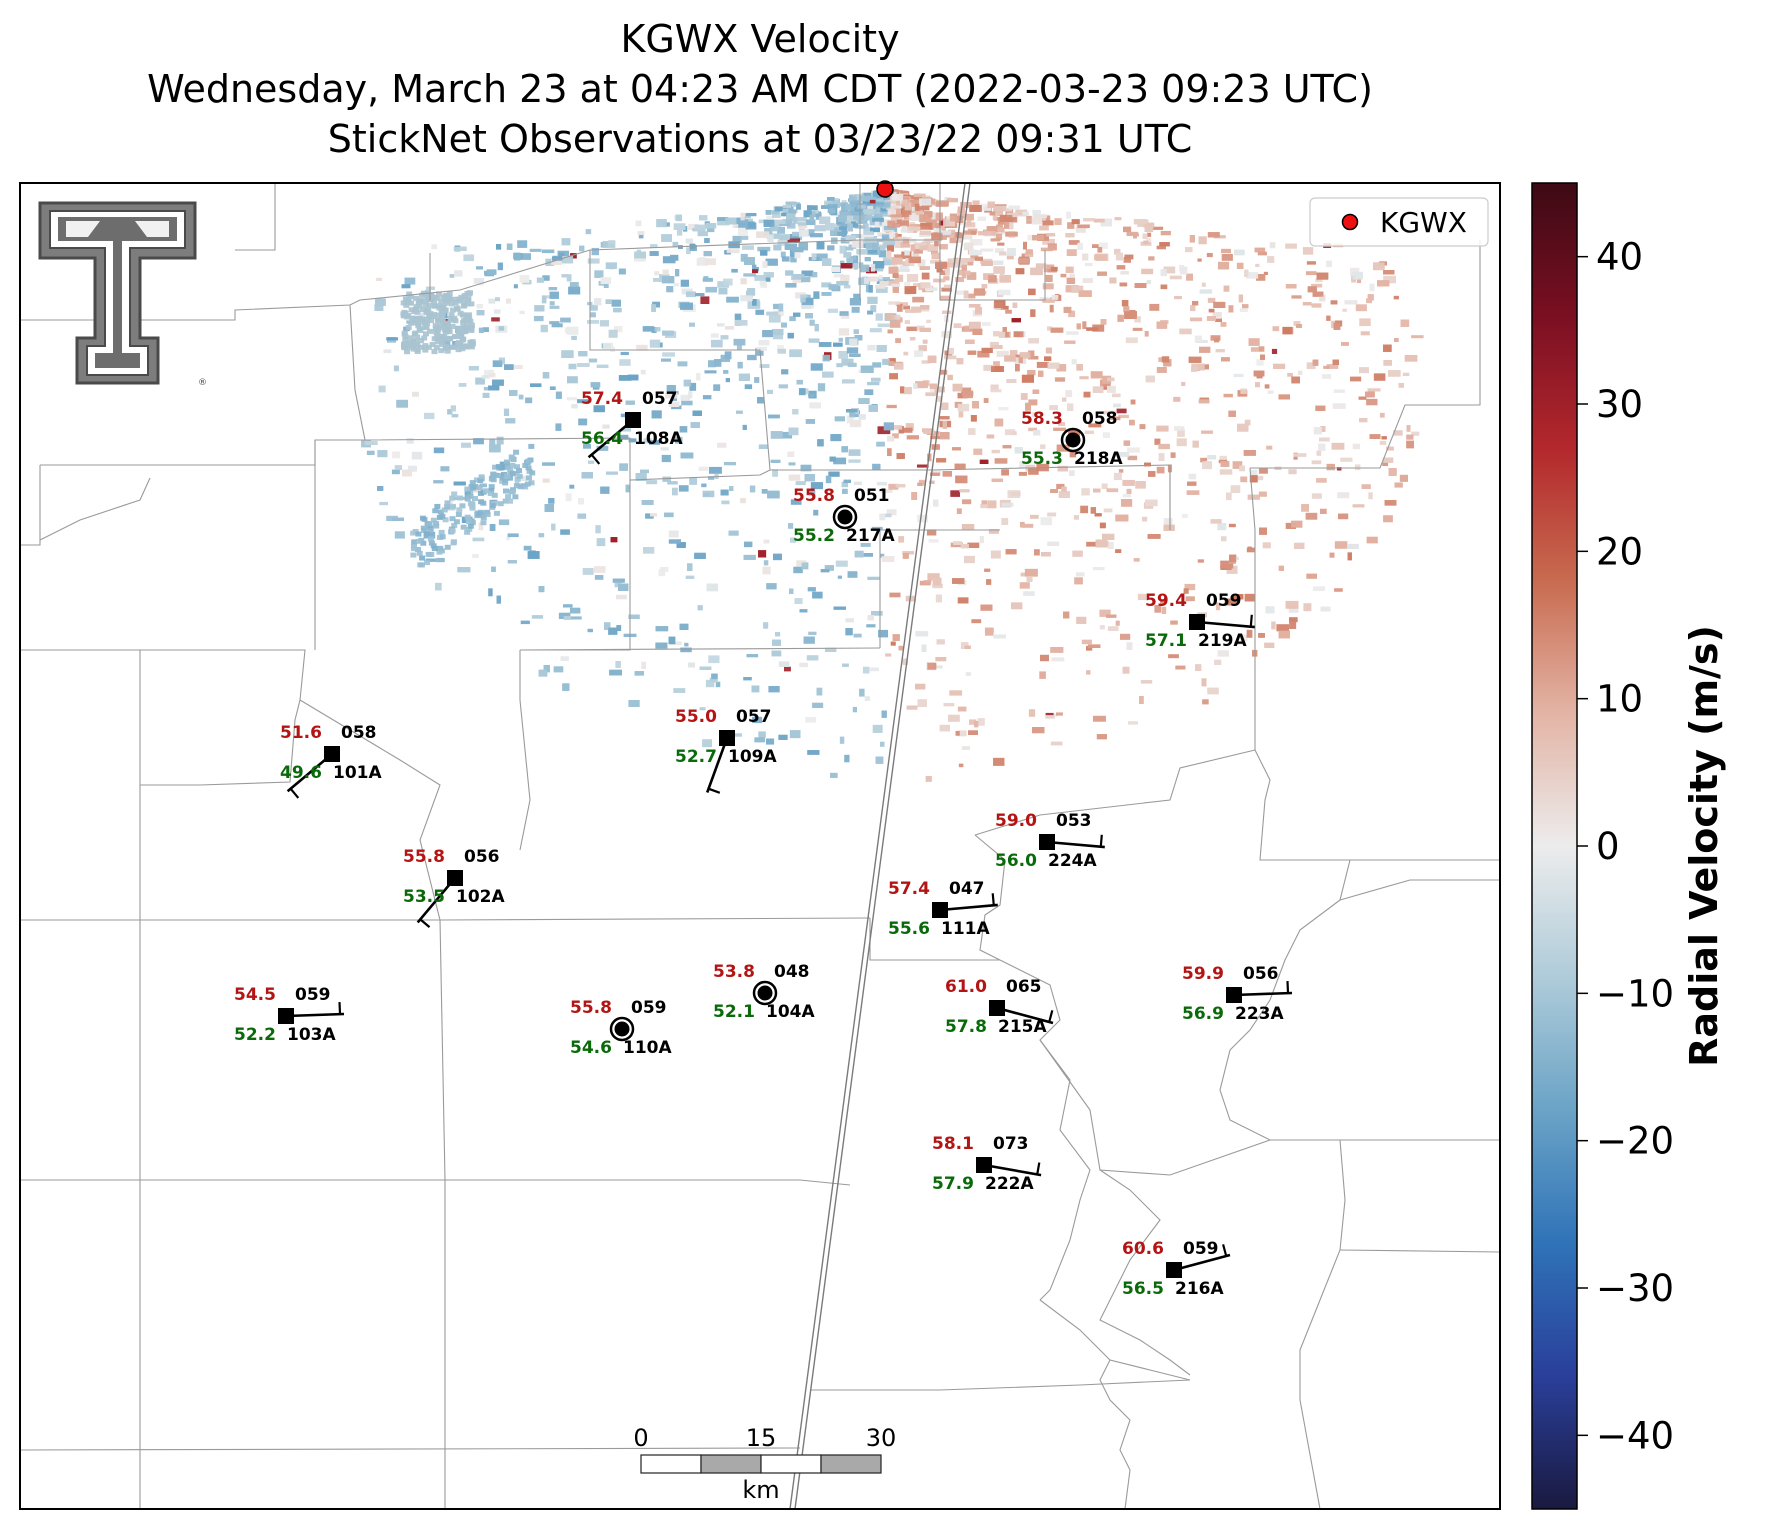 This screenshot has height=1525, width=1773. What do you see at coordinates (792, 972) in the screenshot?
I see `station-pressure: 048` at bounding box center [792, 972].